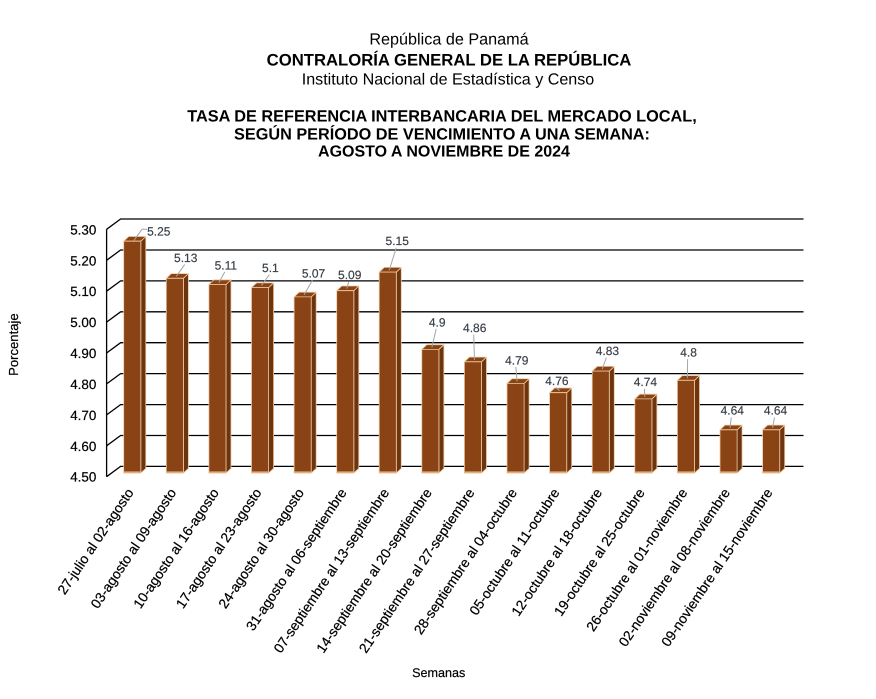 This screenshot has height=699, width=876. I want to click on svg-text: 5.20, so click(83, 260).